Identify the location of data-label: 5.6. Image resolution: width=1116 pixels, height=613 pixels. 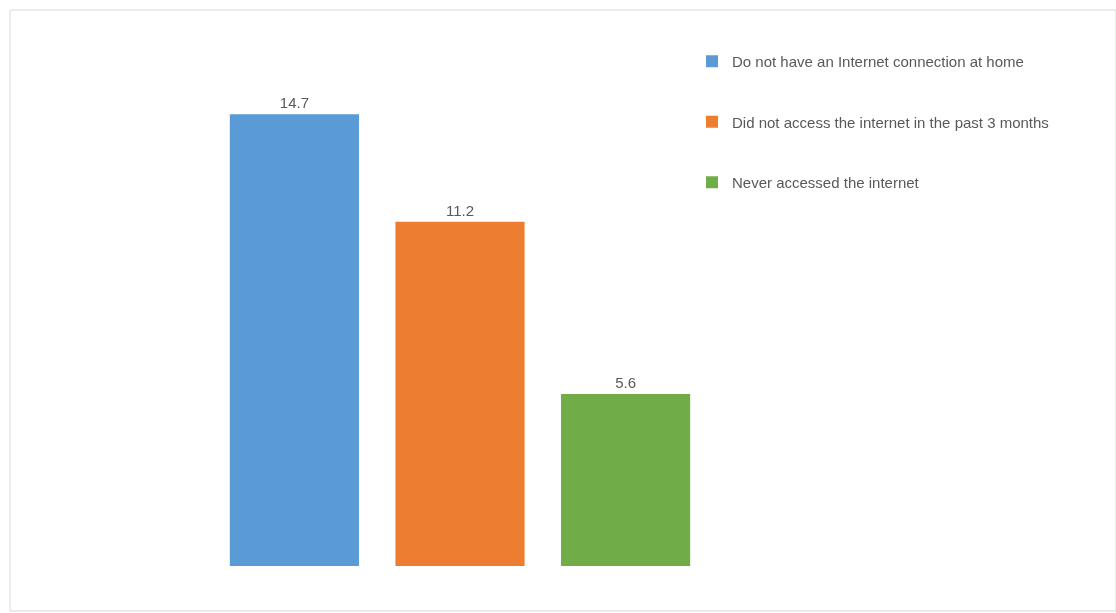
(626, 382).